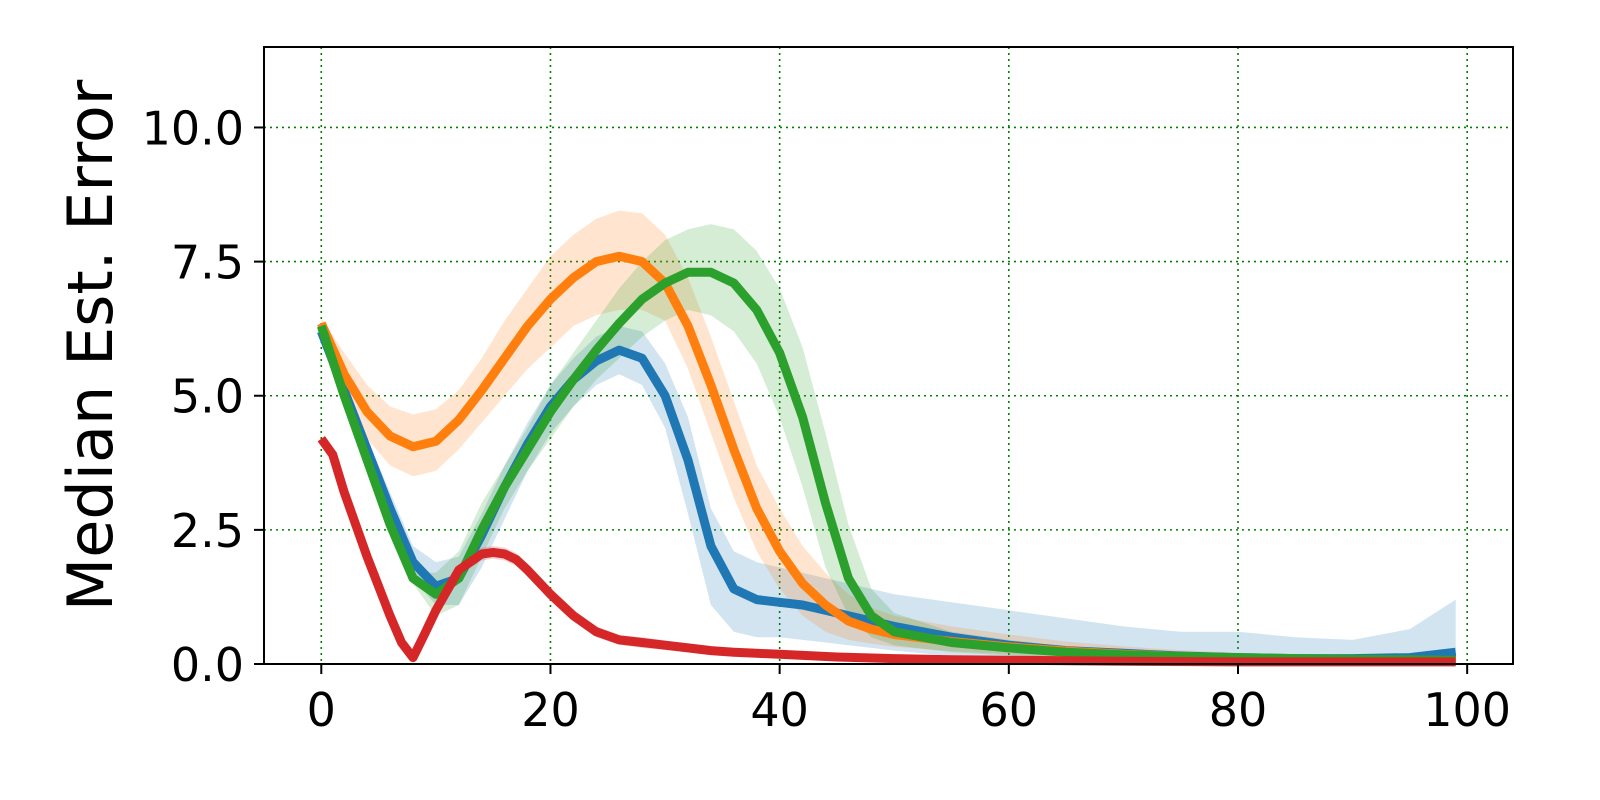 This screenshot has height=800, width=1600. Describe the element at coordinates (207, 397) in the screenshot. I see `y-tick-label-2: 5.0` at that location.